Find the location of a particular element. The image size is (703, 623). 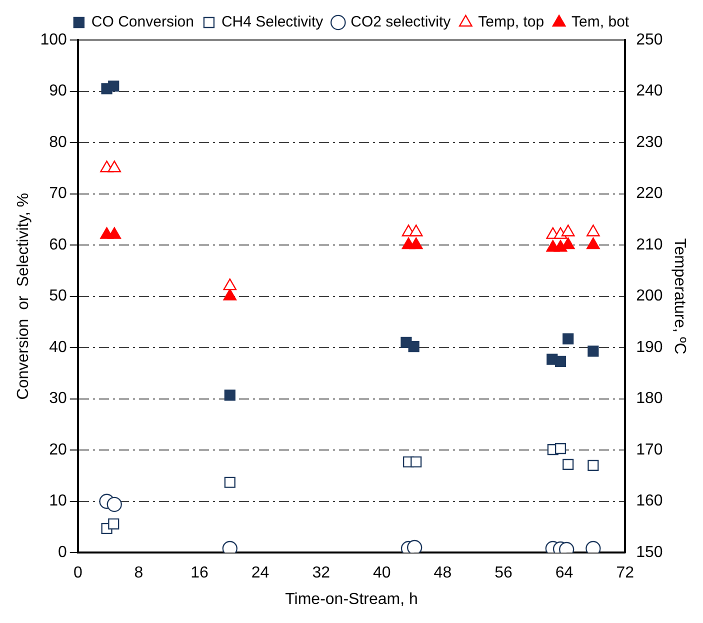

x-tick-label: 48 is located at coordinates (443, 573).